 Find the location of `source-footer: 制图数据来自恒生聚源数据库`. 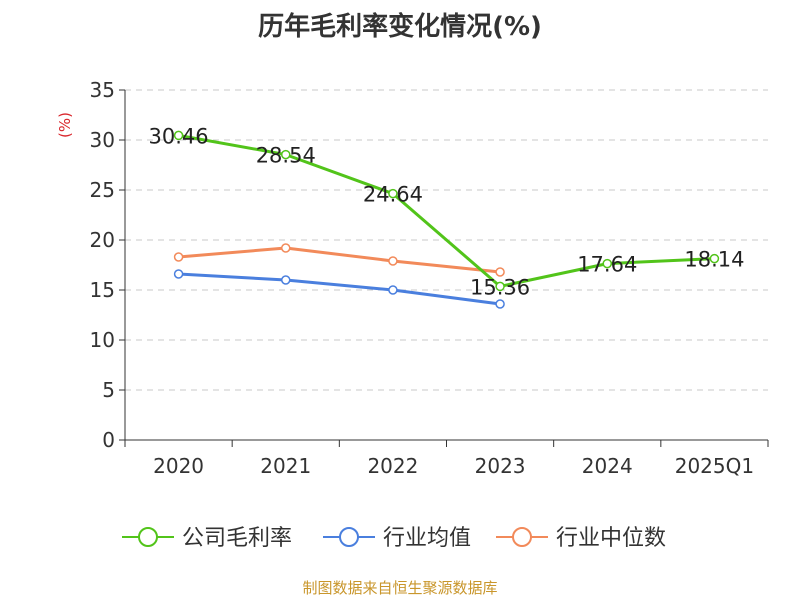

source-footer: 制图数据来自恒生聚源数据库 is located at coordinates (400, 588).